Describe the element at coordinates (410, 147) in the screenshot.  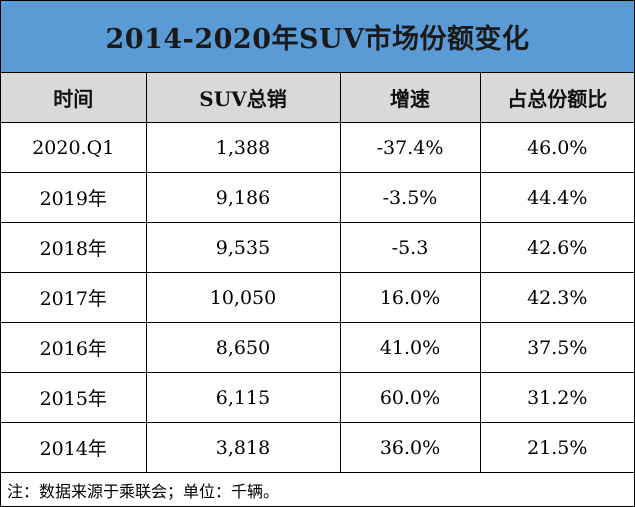
I see `cell-growth: -37.4%` at that location.